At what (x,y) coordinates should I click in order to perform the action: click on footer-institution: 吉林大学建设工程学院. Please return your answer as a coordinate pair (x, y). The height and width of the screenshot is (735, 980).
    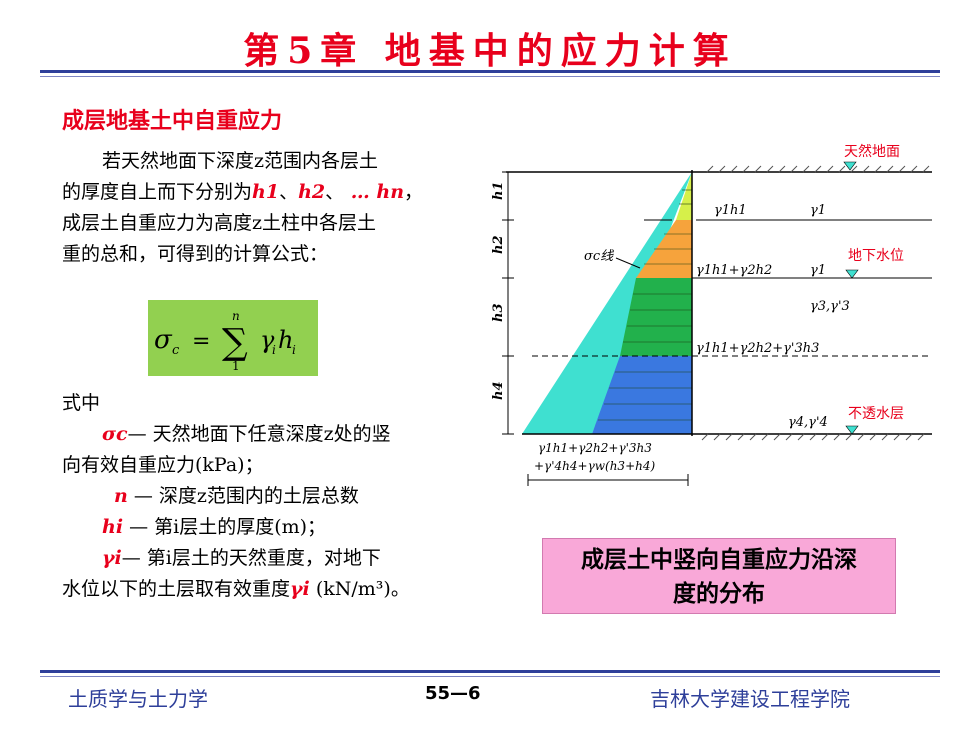
    Looking at the image, I should click on (750, 699).